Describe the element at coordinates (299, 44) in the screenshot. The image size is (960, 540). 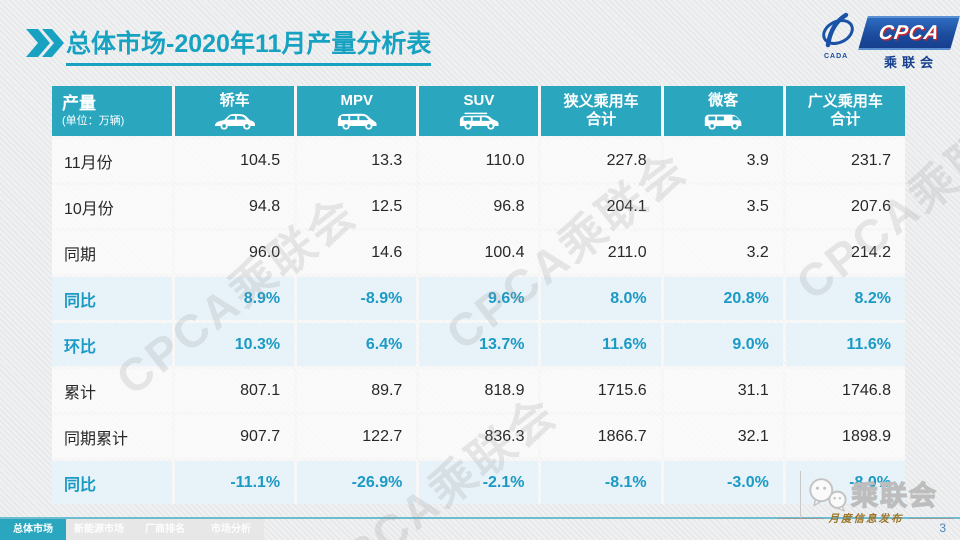
I see `title-part-2: -2020年11月产量分析表` at that location.